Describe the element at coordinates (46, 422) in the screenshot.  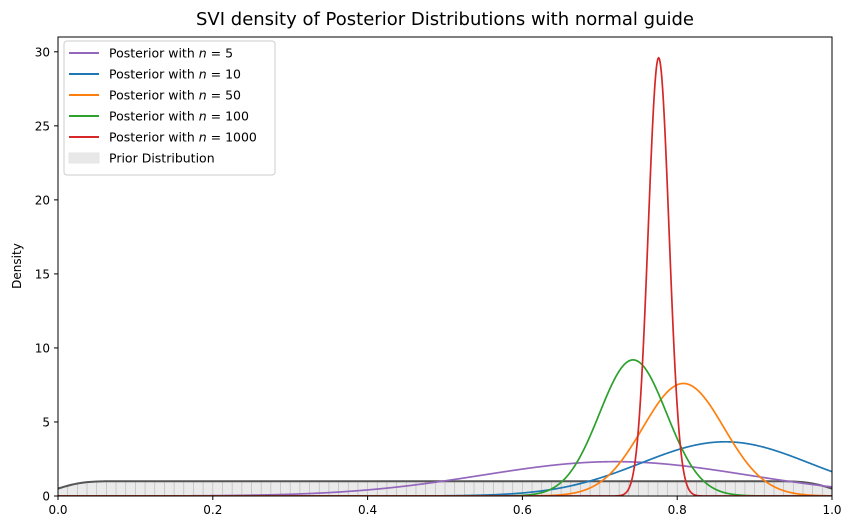
I see `y-tick-label: 5` at that location.